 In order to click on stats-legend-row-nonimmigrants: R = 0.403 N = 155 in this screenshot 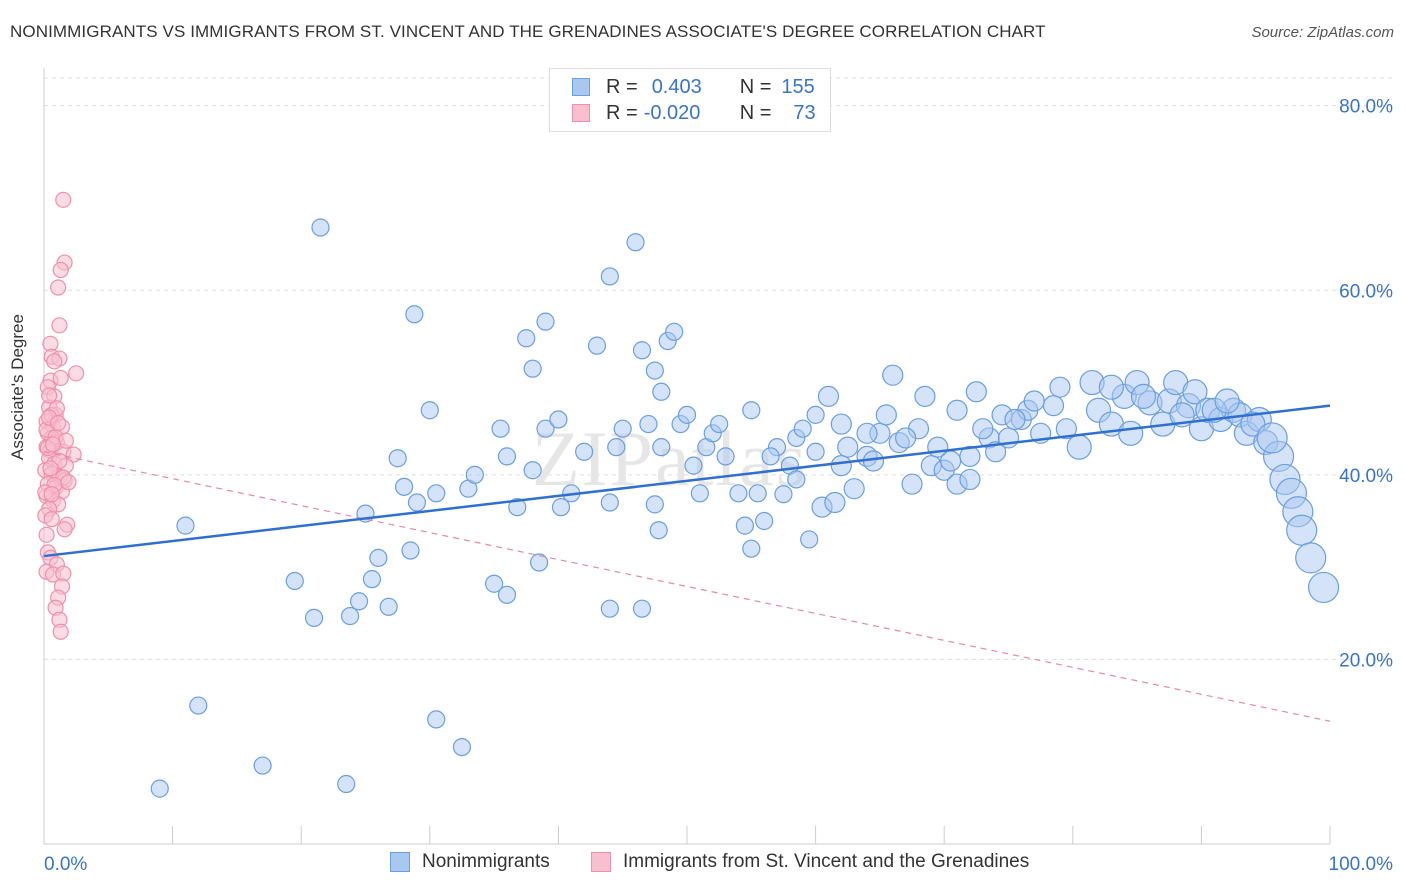, I will do `click(693, 87)`.